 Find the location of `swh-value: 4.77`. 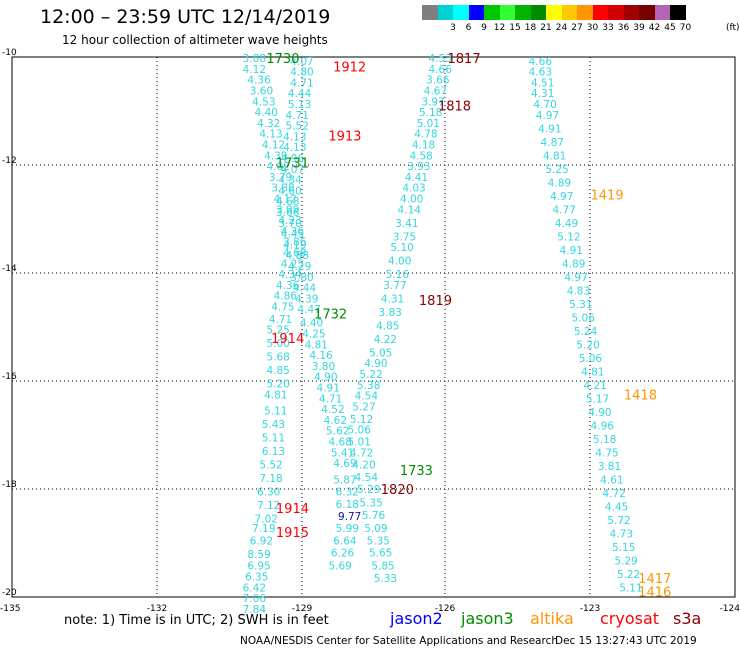

swh-value: 4.77 is located at coordinates (563, 210).